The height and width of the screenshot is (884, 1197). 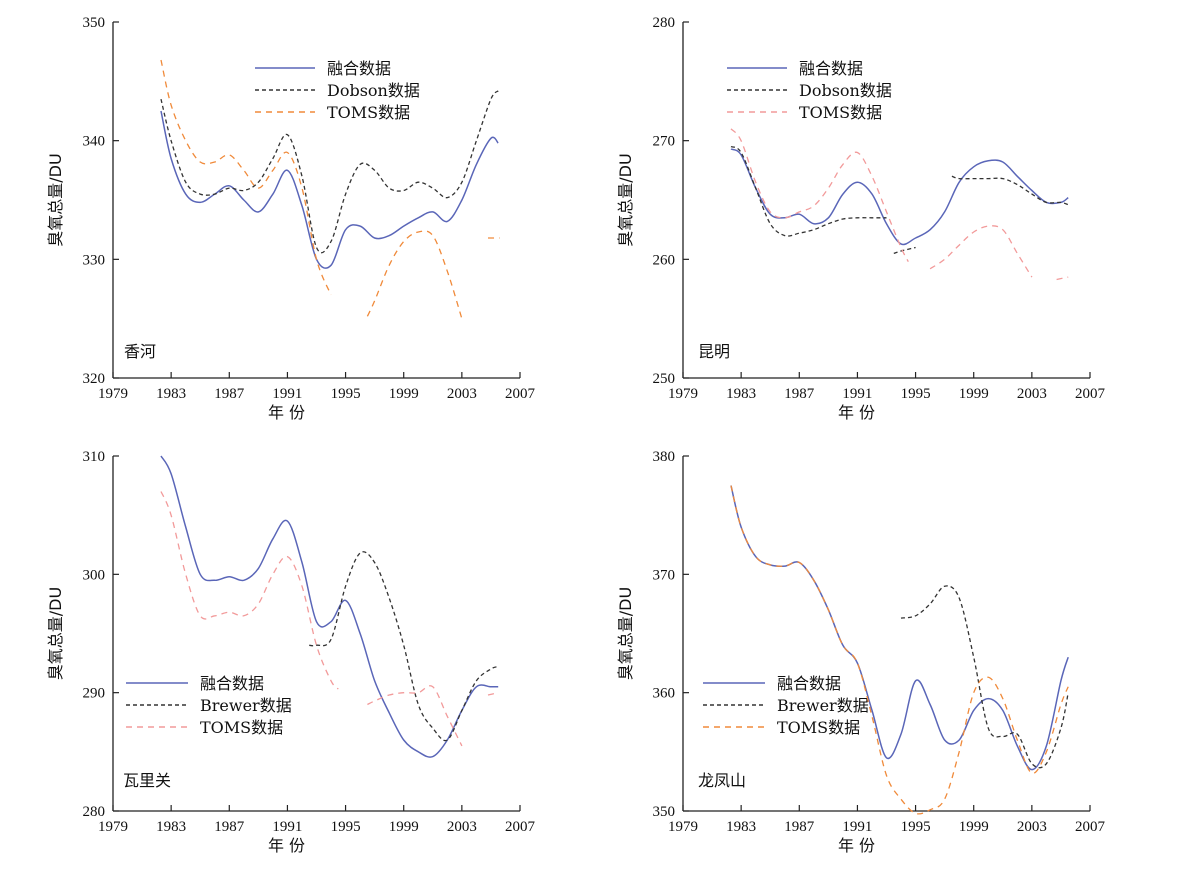 What do you see at coordinates (664, 457) in the screenshot?
I see `y-tick-label: 380` at bounding box center [664, 457].